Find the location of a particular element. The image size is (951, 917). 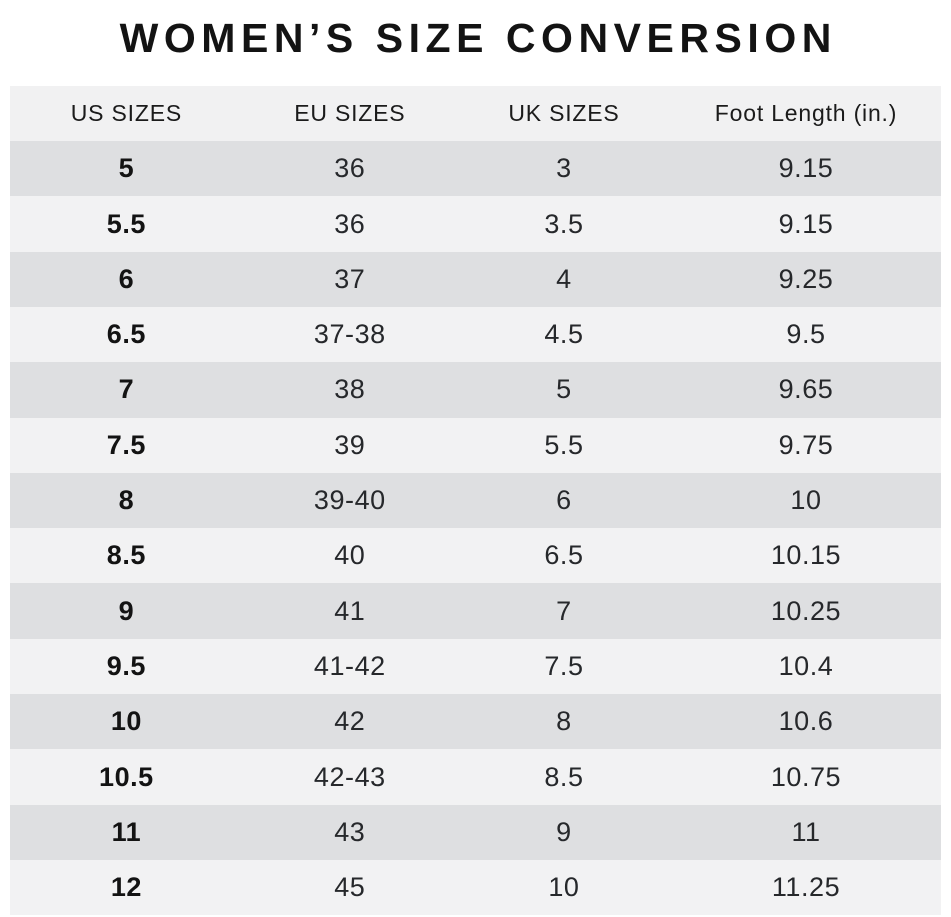

table-cell: 3 is located at coordinates (564, 168).